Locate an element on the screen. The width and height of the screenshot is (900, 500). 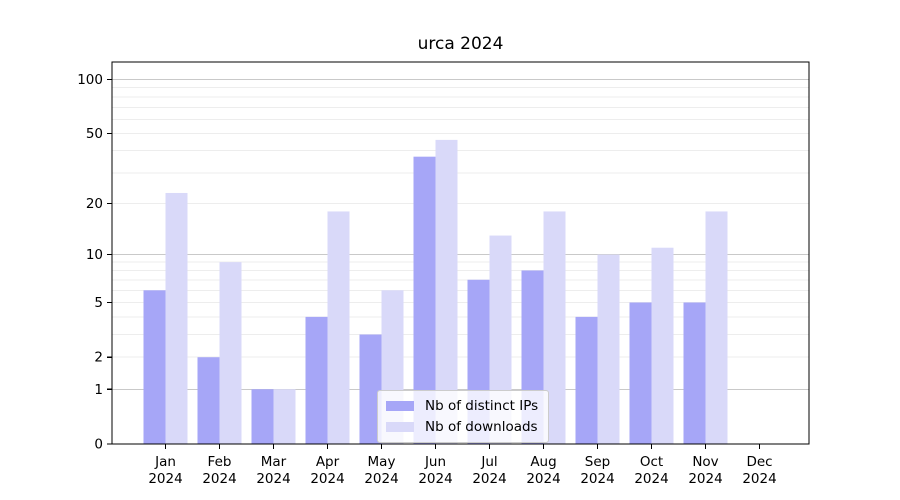
x-tick-label-dec: Dec 2024 is located at coordinates (759, 470).